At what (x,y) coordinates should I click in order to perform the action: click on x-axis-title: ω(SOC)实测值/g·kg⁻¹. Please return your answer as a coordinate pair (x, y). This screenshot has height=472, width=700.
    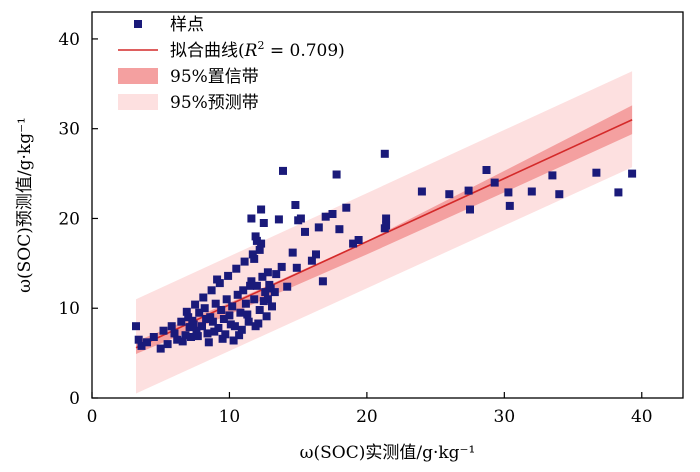
    Looking at the image, I should click on (388, 453).